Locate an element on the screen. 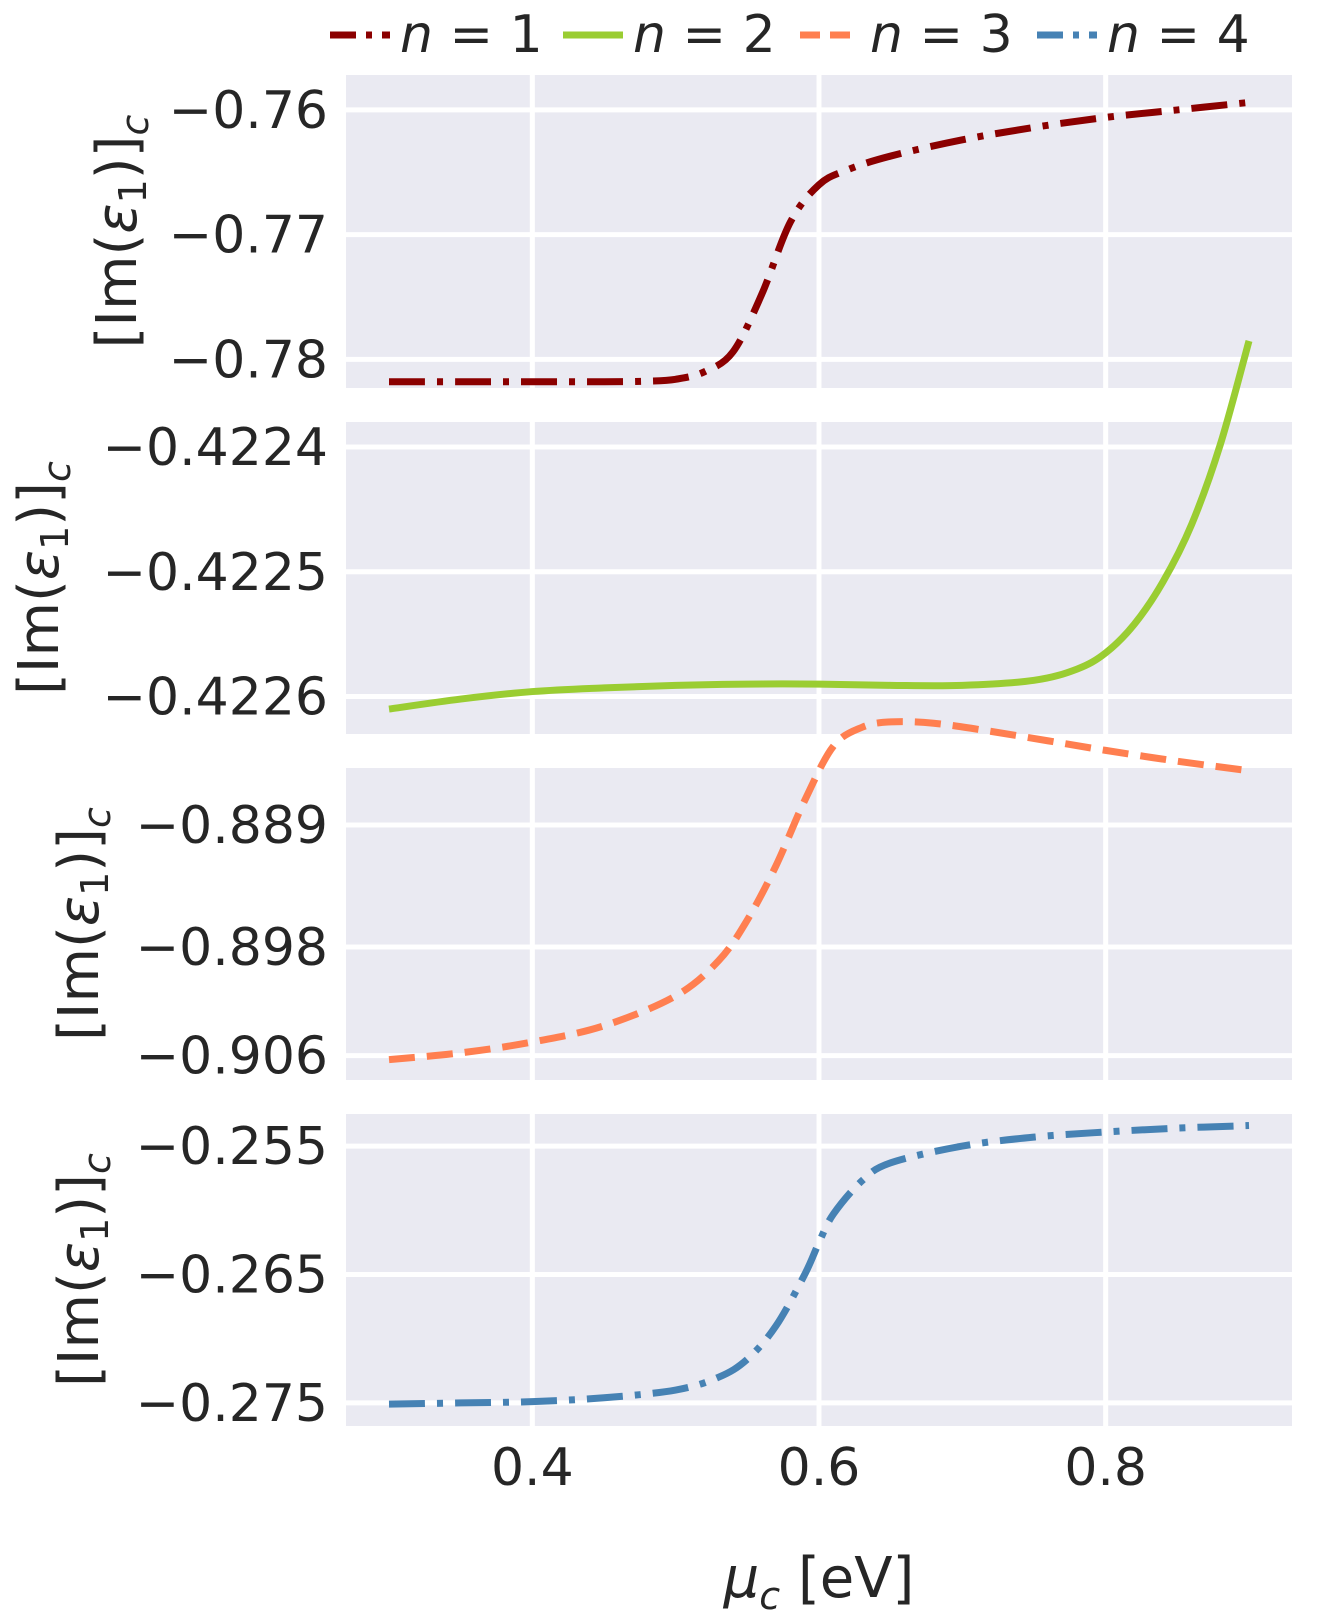  y-tick-label: −0.4226 is located at coordinates (215, 698).